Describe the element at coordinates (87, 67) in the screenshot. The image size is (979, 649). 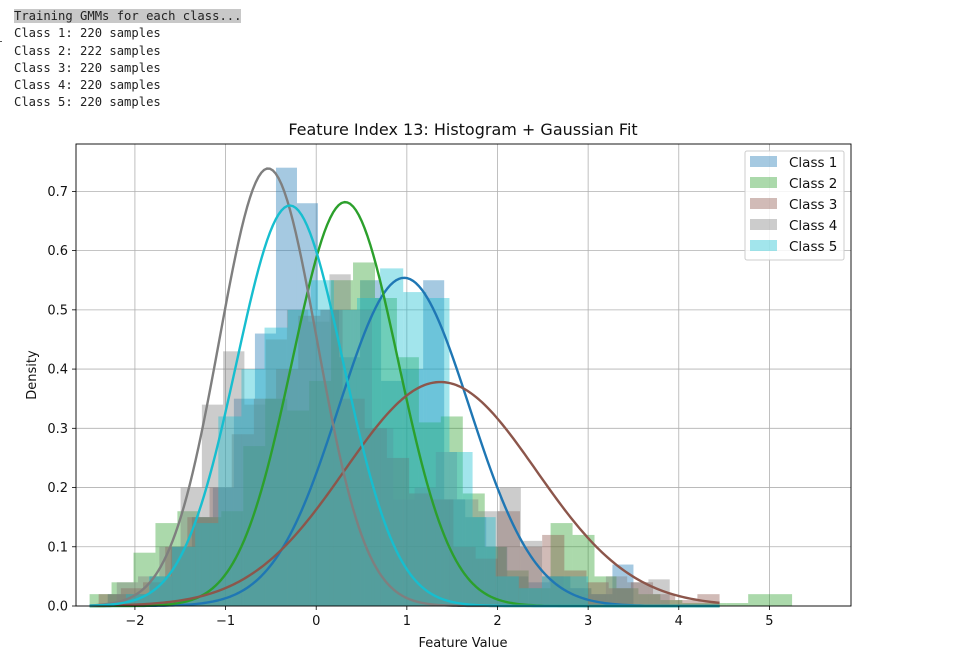
I see `console-line: Class 3: 220 samples` at that location.